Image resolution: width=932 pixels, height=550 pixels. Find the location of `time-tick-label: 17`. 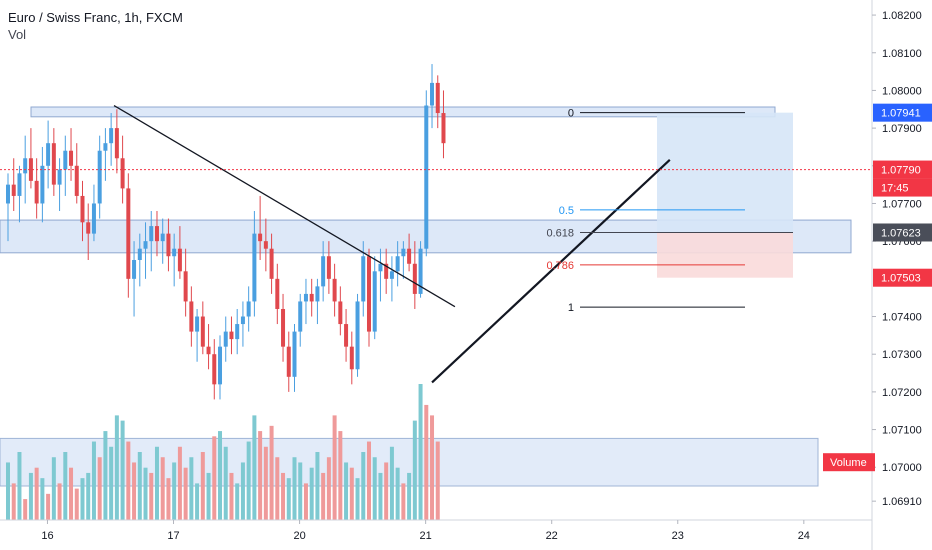

time-tick-label: 17 is located at coordinates (173, 536).